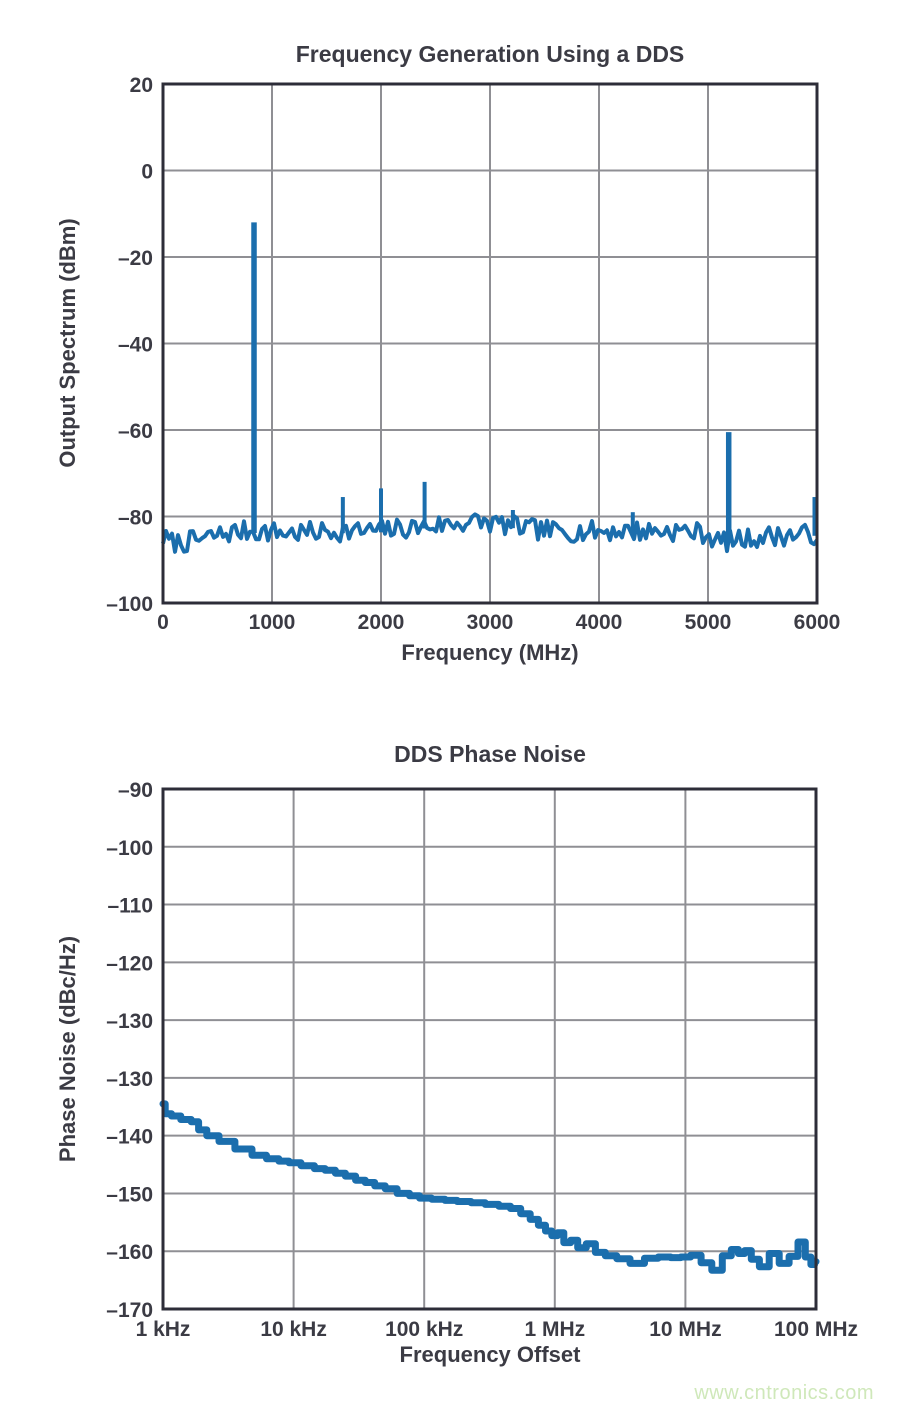 Image resolution: width=900 pixels, height=1418 pixels. What do you see at coordinates (129, 1252) in the screenshot?
I see `tick-label: –160` at bounding box center [129, 1252].